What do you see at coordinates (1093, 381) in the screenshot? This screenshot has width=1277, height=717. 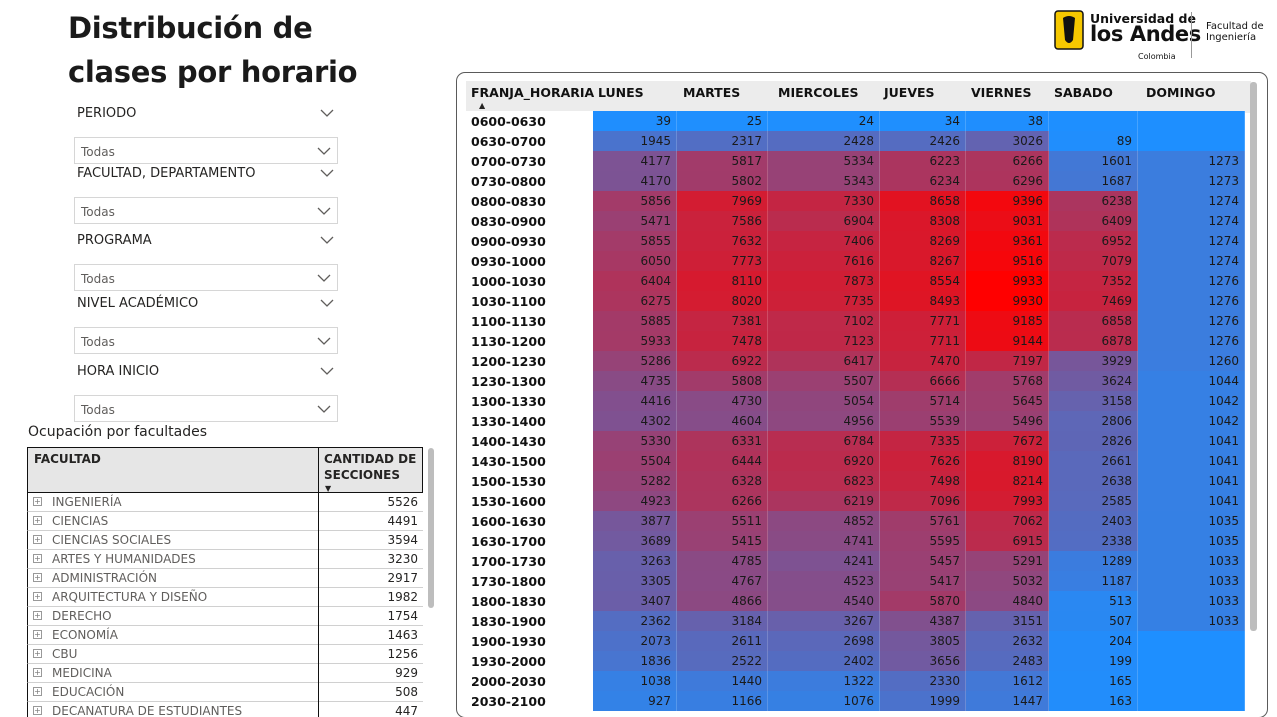 I see `matrix-cell: 3624` at bounding box center [1093, 381].